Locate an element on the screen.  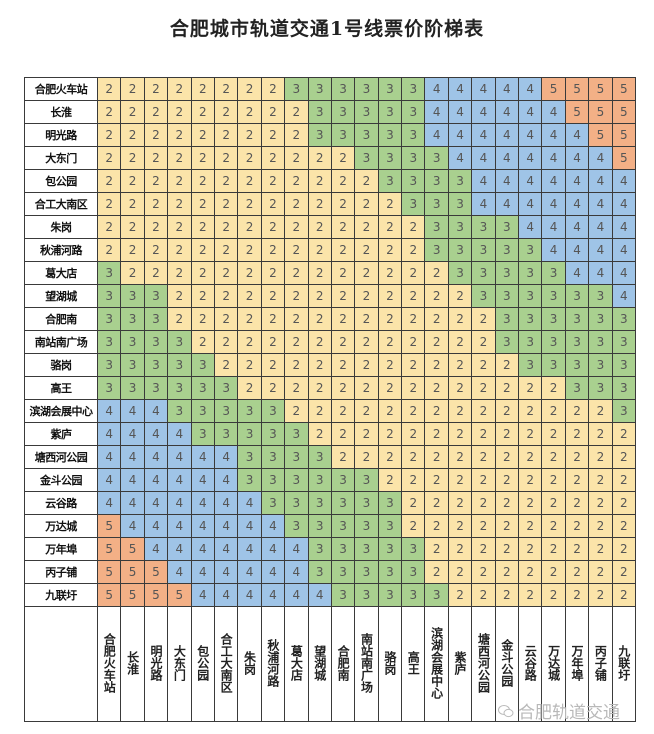
row-station-label: 金斗公园 is located at coordinates (61, 480).